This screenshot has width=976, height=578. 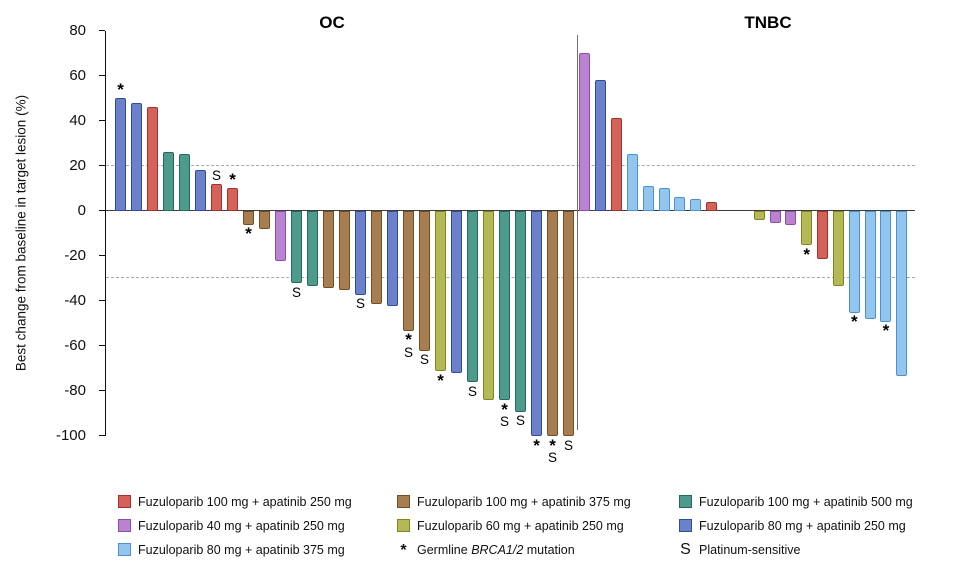 I want to click on legend-label: Fuzuloparib 80 mg + apatinib 250 mg, so click(x=802, y=526).